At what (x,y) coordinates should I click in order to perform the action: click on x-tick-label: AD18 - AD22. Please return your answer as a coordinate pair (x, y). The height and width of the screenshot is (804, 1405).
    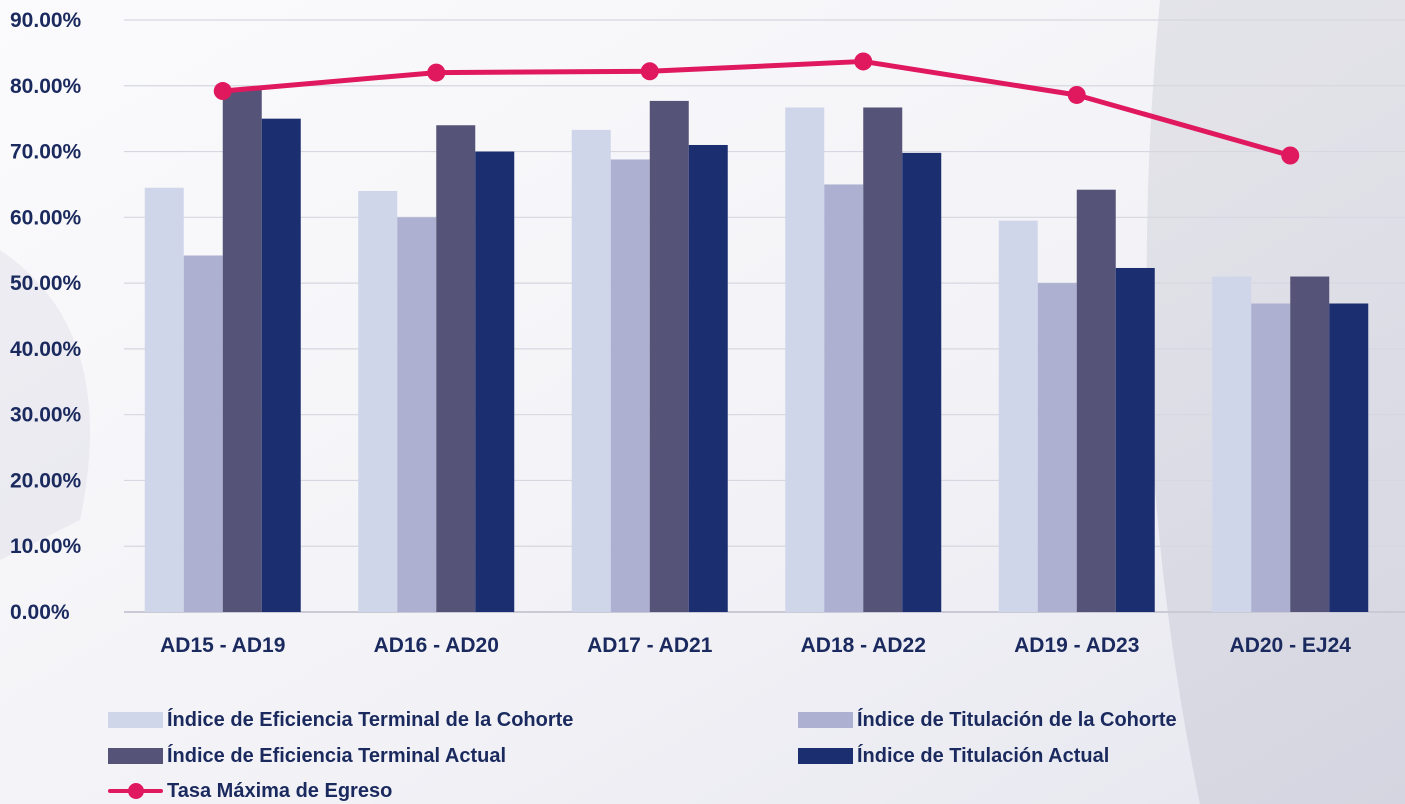
    Looking at the image, I should click on (863, 645).